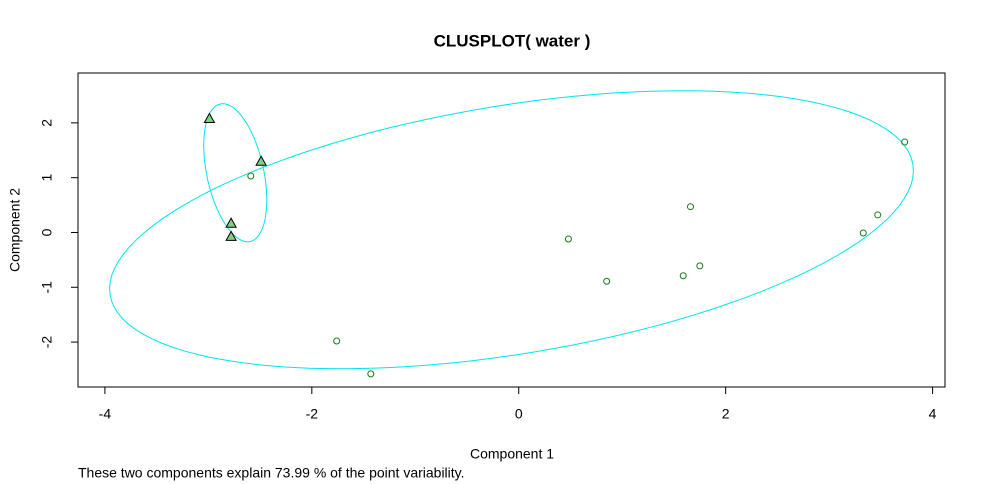 The image size is (986, 484). What do you see at coordinates (512, 454) in the screenshot?
I see `x-axis-label: Component 1` at bounding box center [512, 454].